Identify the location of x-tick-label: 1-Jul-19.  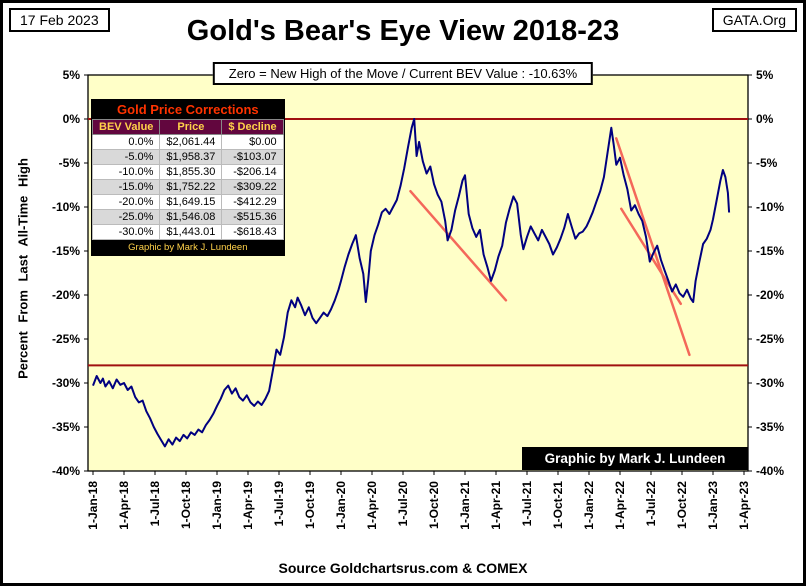
(279, 504).